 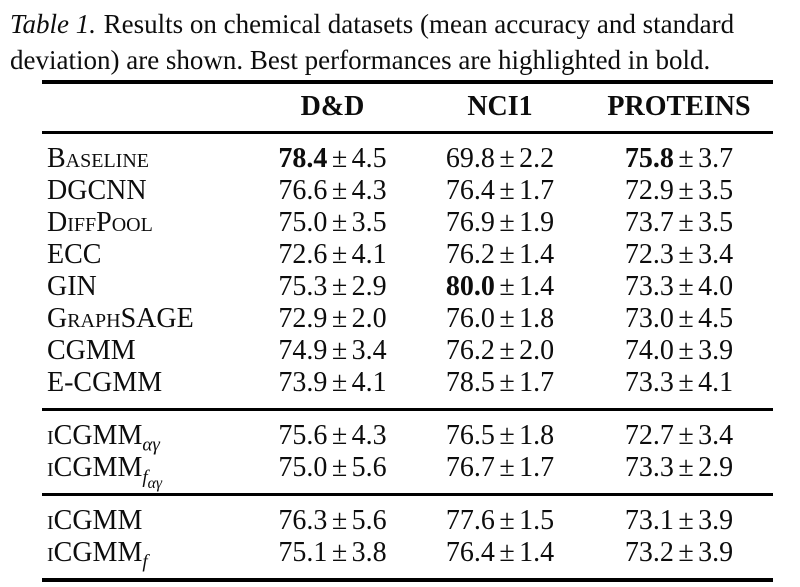 What do you see at coordinates (537, 467) in the screenshot?
I see `std-value: 1.7` at bounding box center [537, 467].